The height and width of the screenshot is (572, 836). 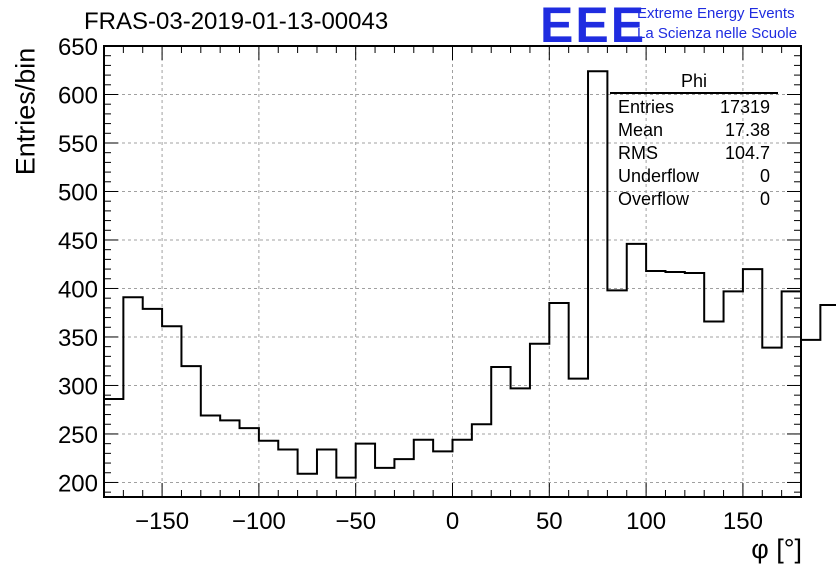 I want to click on stats-label: RMS, so click(x=638, y=153).